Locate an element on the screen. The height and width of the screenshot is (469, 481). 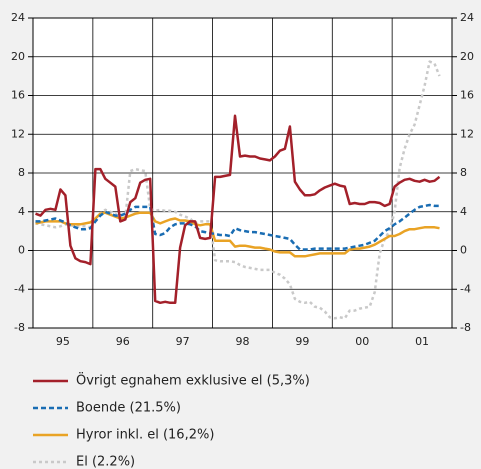
x-tick-label: 98 is located at coordinates (243, 341).